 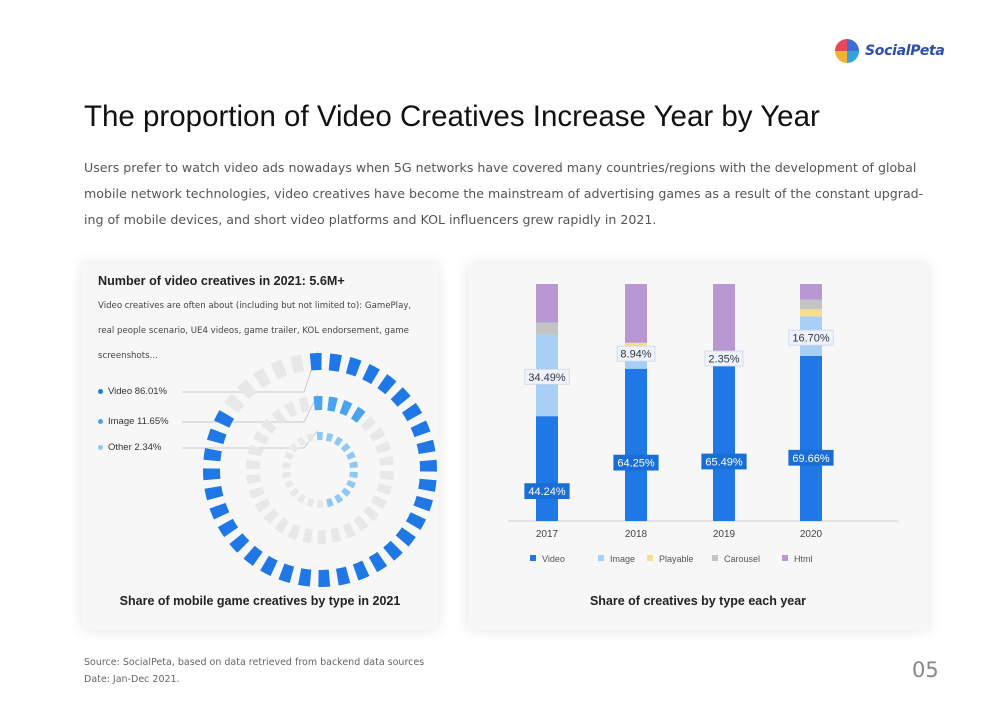 What do you see at coordinates (811, 534) in the screenshot?
I see `x-tick-label: 2020` at bounding box center [811, 534].